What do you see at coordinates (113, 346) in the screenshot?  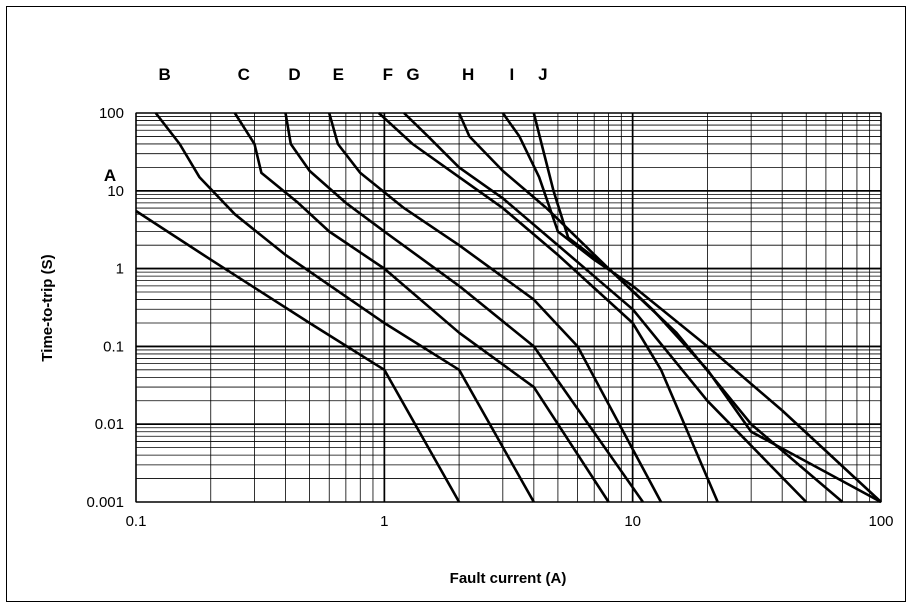 I see `y-tick-label: 0.1` at bounding box center [113, 346].